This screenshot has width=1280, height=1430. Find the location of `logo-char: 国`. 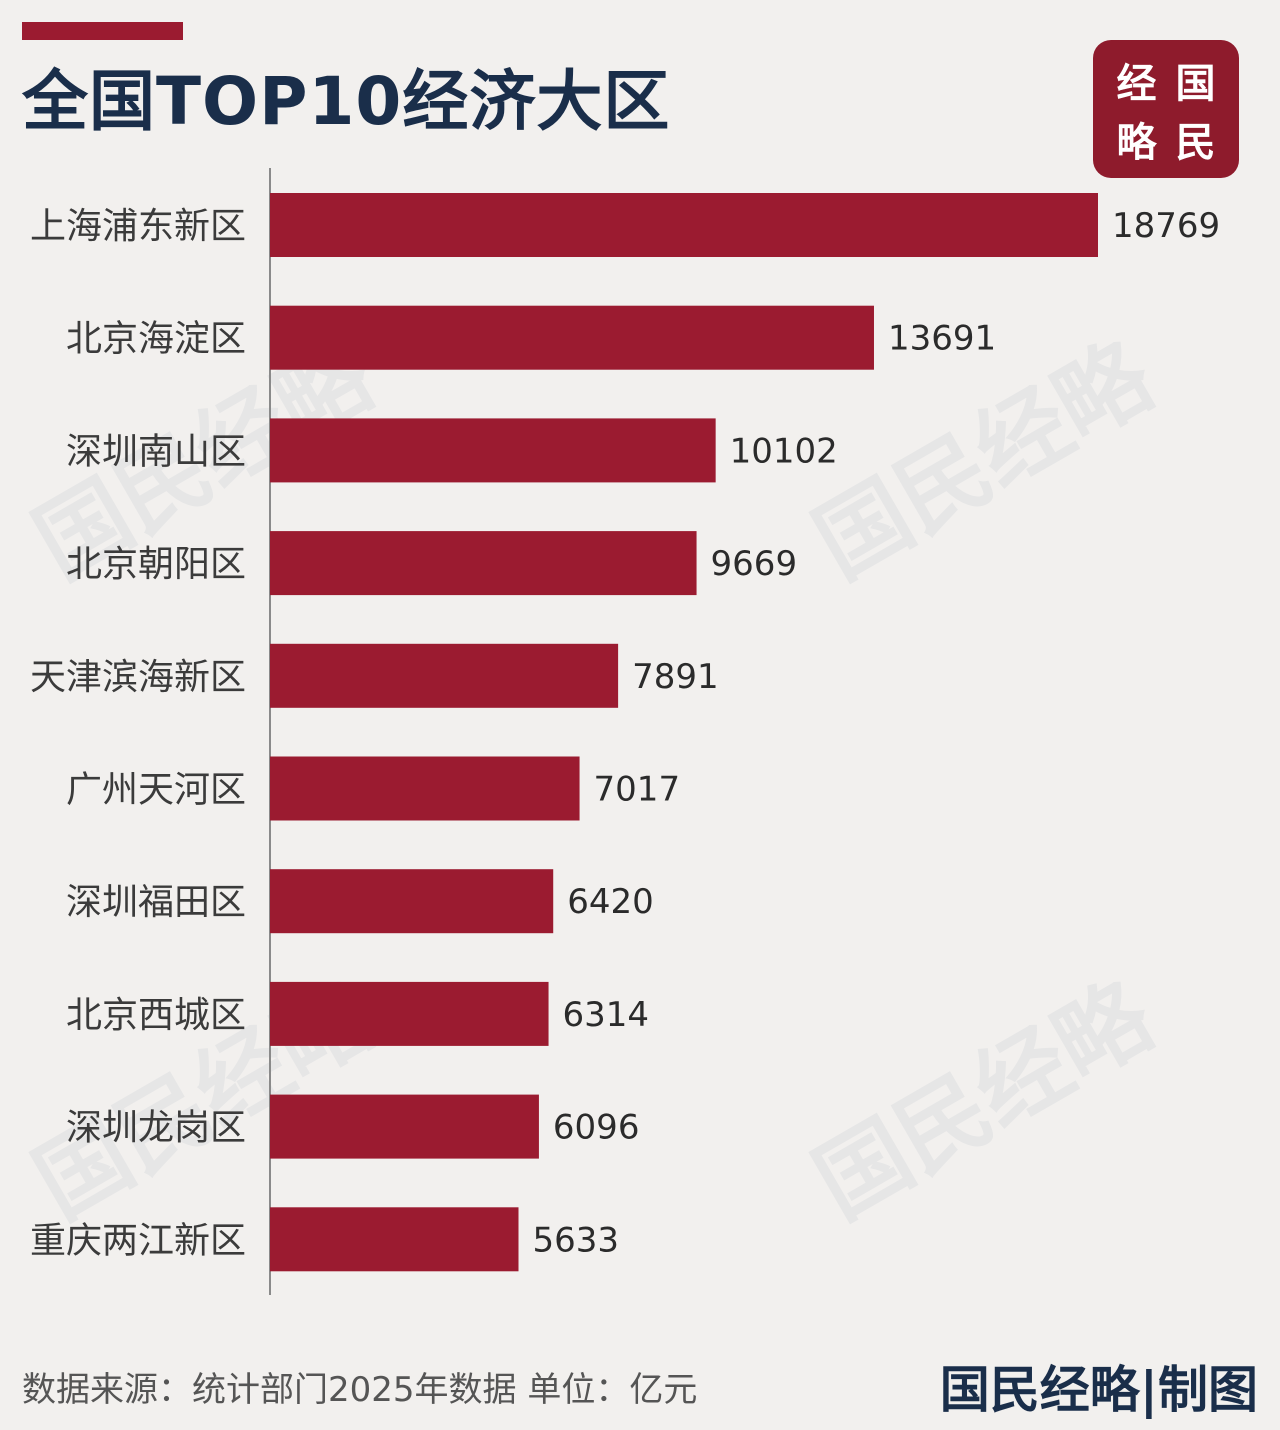

logo-char: 国 is located at coordinates (1195, 83).